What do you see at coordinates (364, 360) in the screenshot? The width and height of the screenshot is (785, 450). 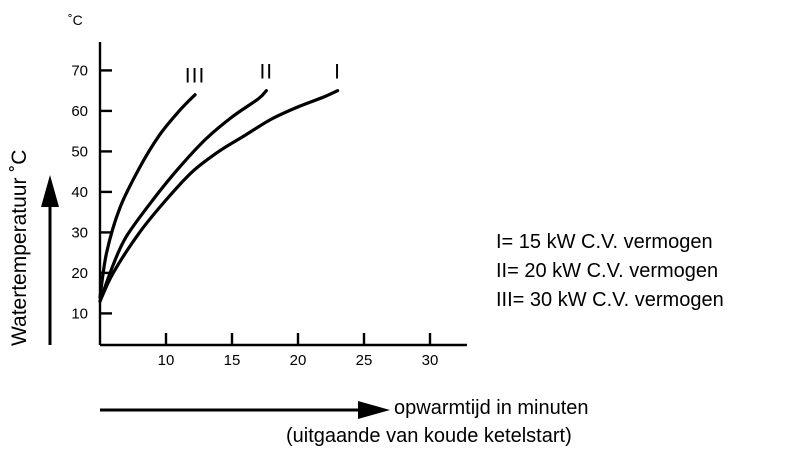 I see `x-tick-label: 25` at bounding box center [364, 360].